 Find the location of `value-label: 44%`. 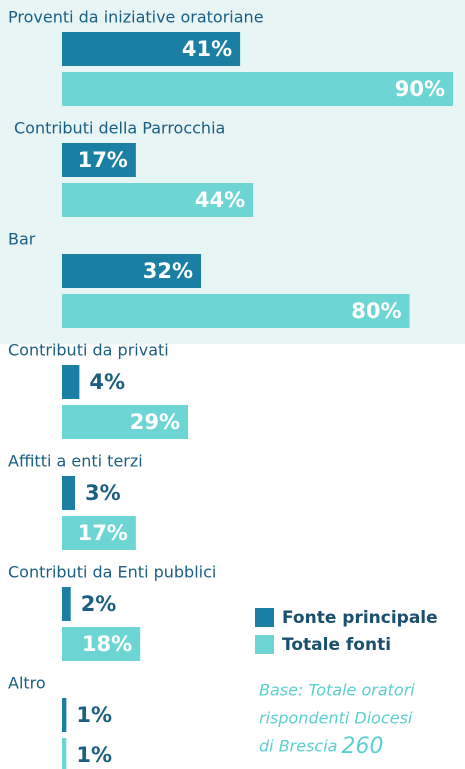

value-label: 44% is located at coordinates (220, 200).